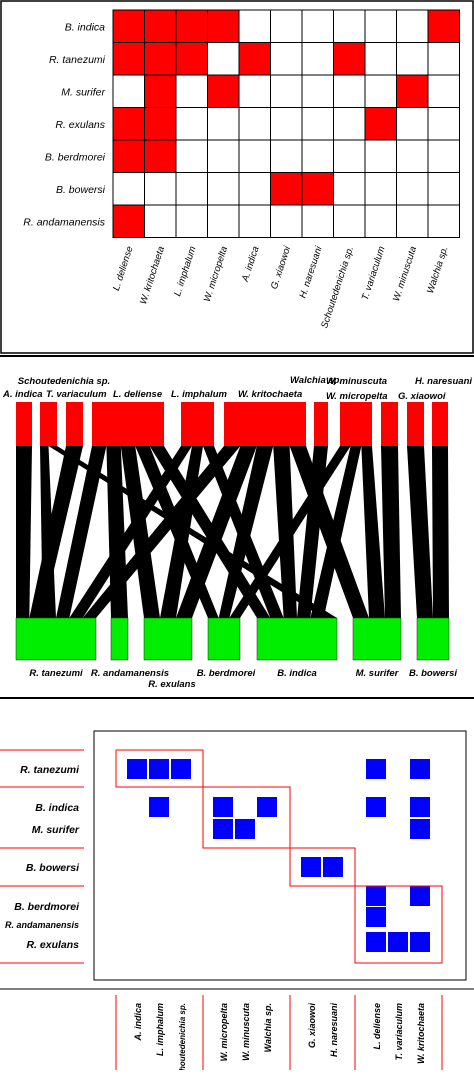 This screenshot has width=474, height=1075. What do you see at coordinates (357, 396) in the screenshot?
I see `mite-label: W. micropelta` at bounding box center [357, 396].